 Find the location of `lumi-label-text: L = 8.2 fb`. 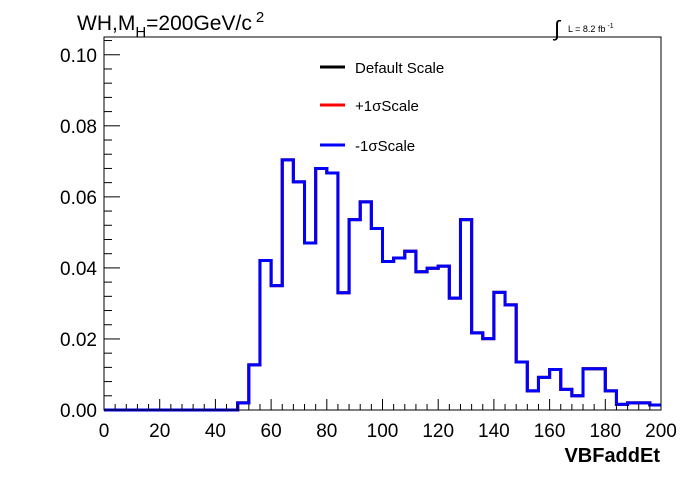

lumi-label-text: L = 8.2 fb is located at coordinates (586, 29).